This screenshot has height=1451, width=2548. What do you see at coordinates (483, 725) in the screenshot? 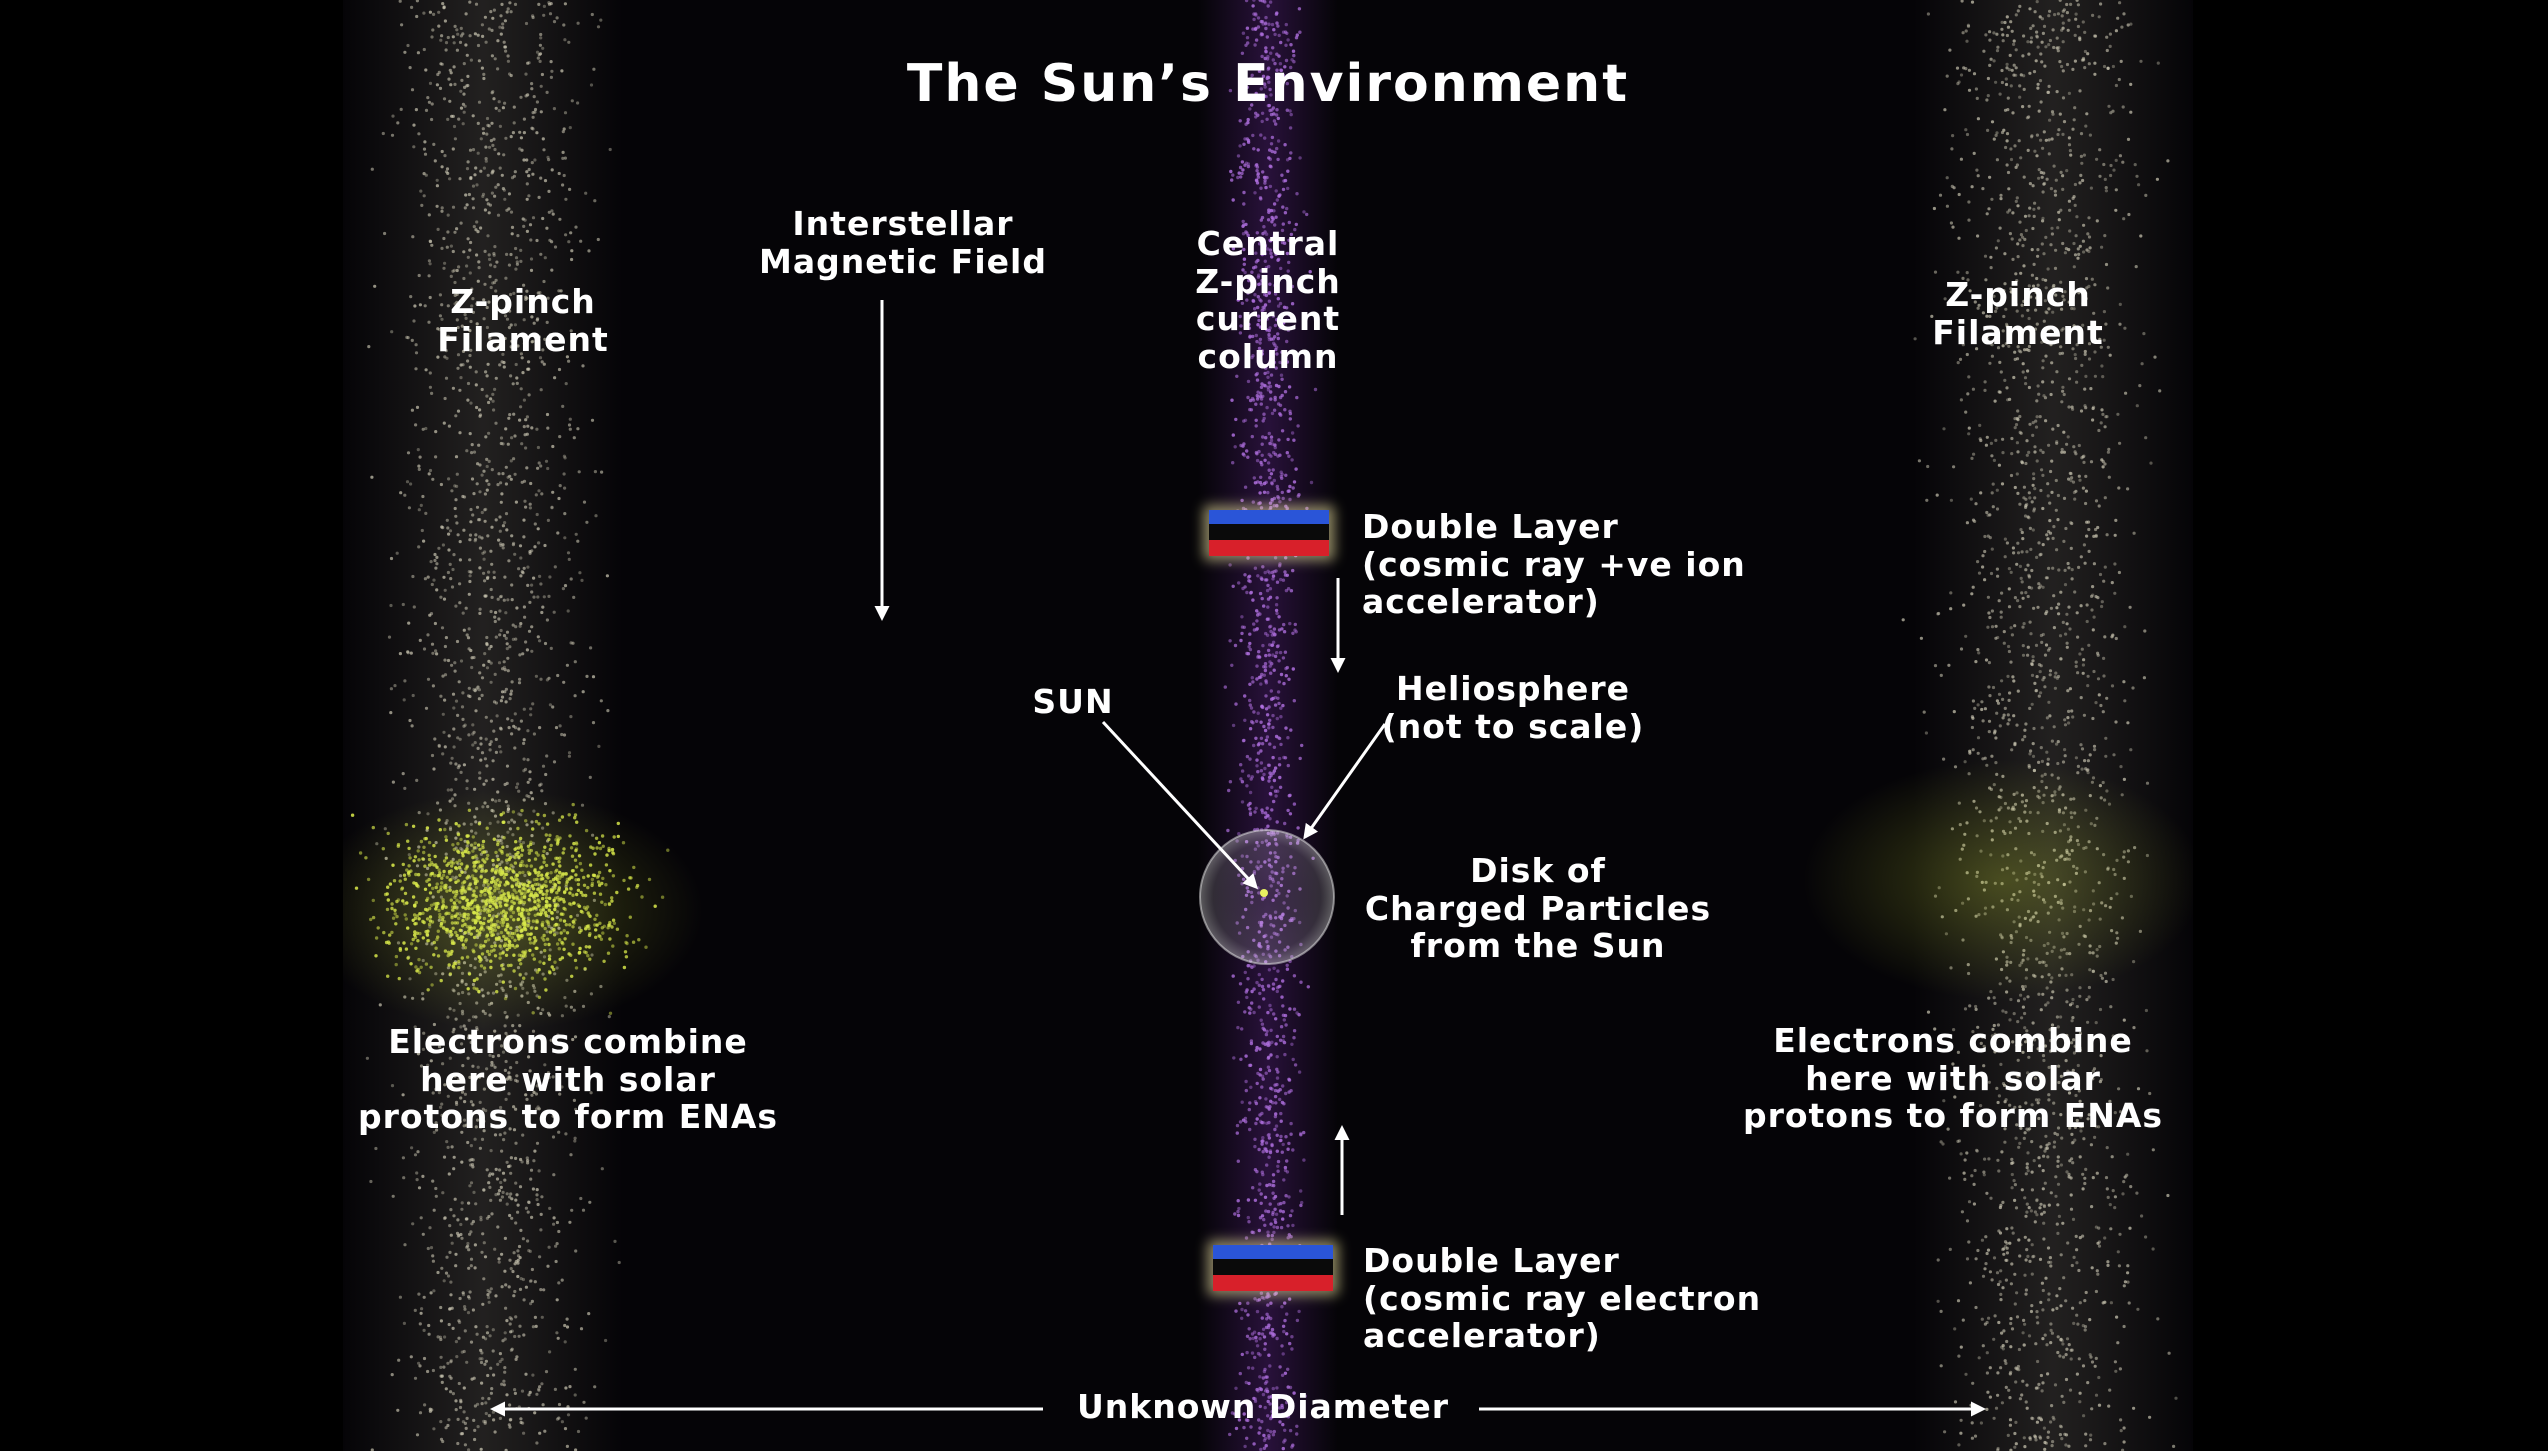
I see `filament-left` at bounding box center [483, 725].